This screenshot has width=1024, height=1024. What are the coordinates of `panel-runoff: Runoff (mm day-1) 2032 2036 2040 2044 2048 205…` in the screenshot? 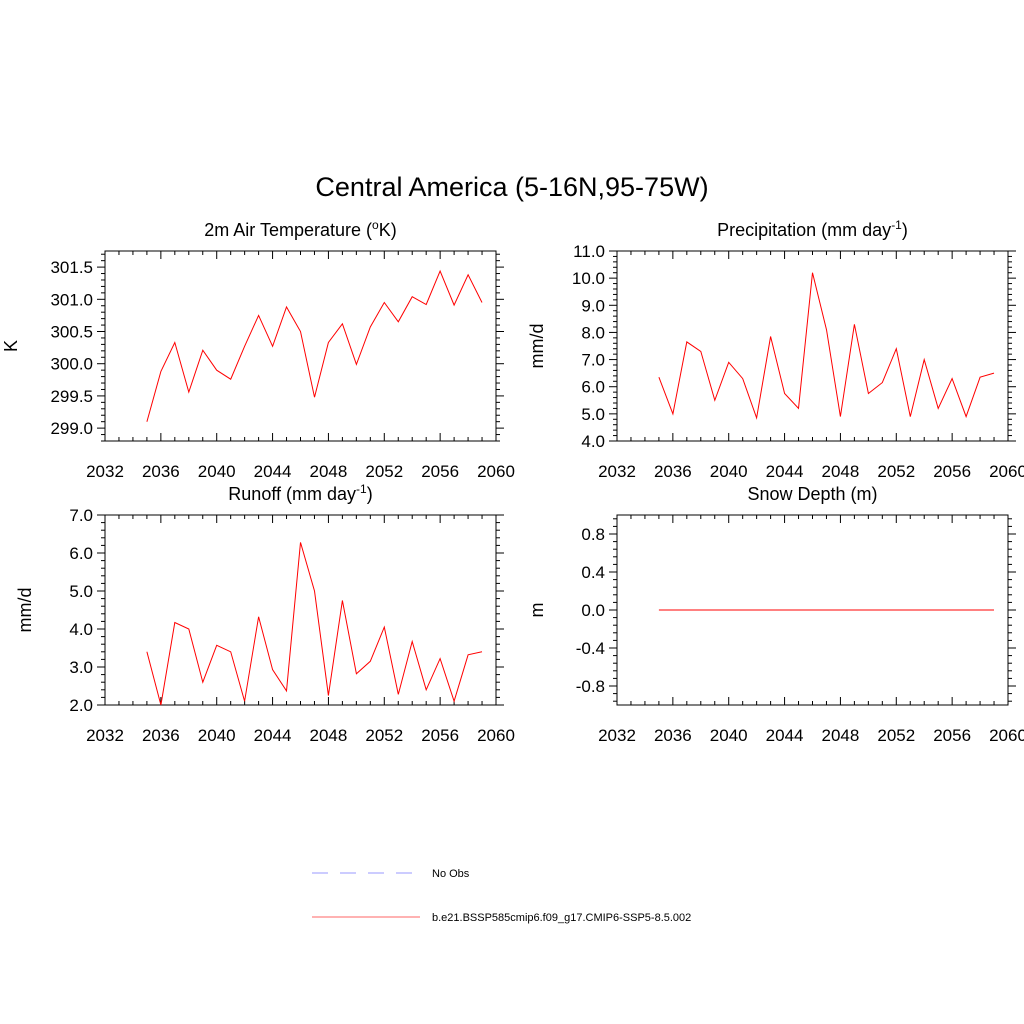 It's located at (265, 613).